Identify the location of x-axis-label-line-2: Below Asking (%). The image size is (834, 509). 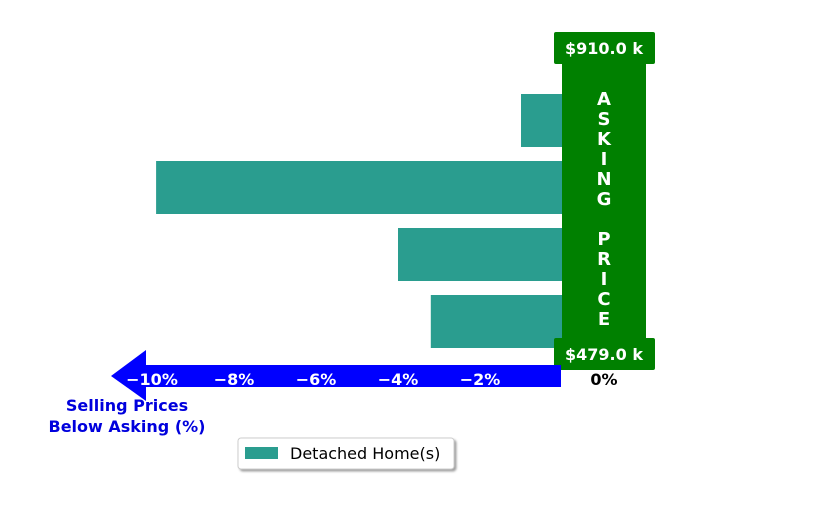
(127, 426).